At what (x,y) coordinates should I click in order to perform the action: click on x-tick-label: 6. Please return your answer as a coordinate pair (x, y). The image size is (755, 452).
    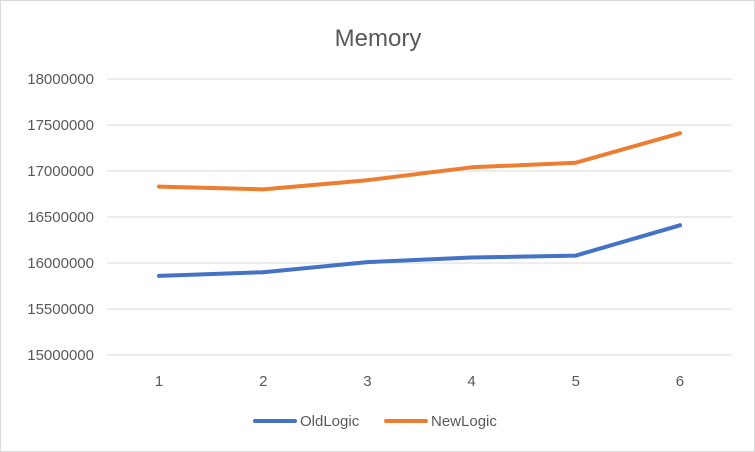
    Looking at the image, I should click on (680, 381).